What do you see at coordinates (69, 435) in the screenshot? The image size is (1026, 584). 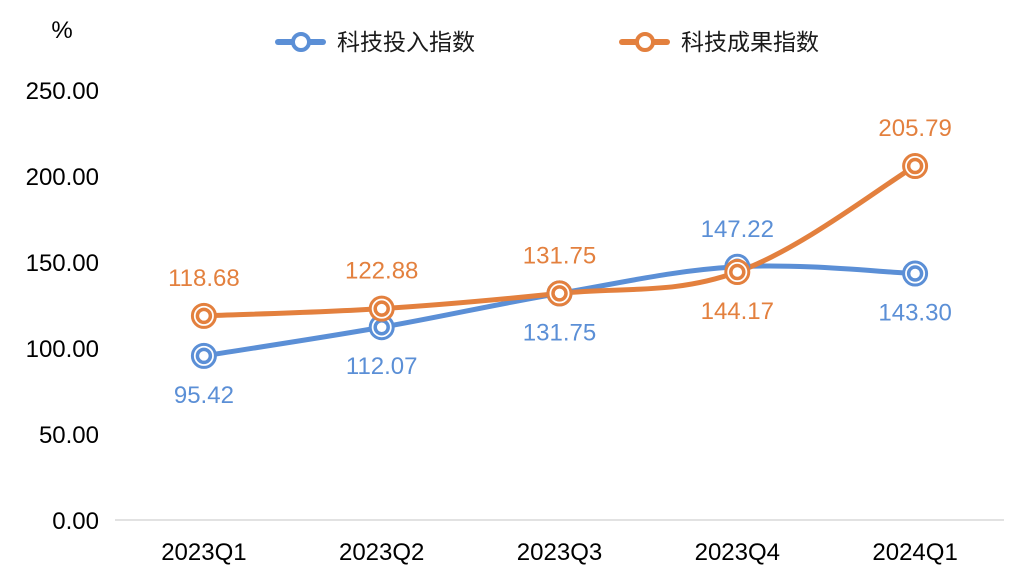 I see `y-tick-label: 50.00` at bounding box center [69, 435].